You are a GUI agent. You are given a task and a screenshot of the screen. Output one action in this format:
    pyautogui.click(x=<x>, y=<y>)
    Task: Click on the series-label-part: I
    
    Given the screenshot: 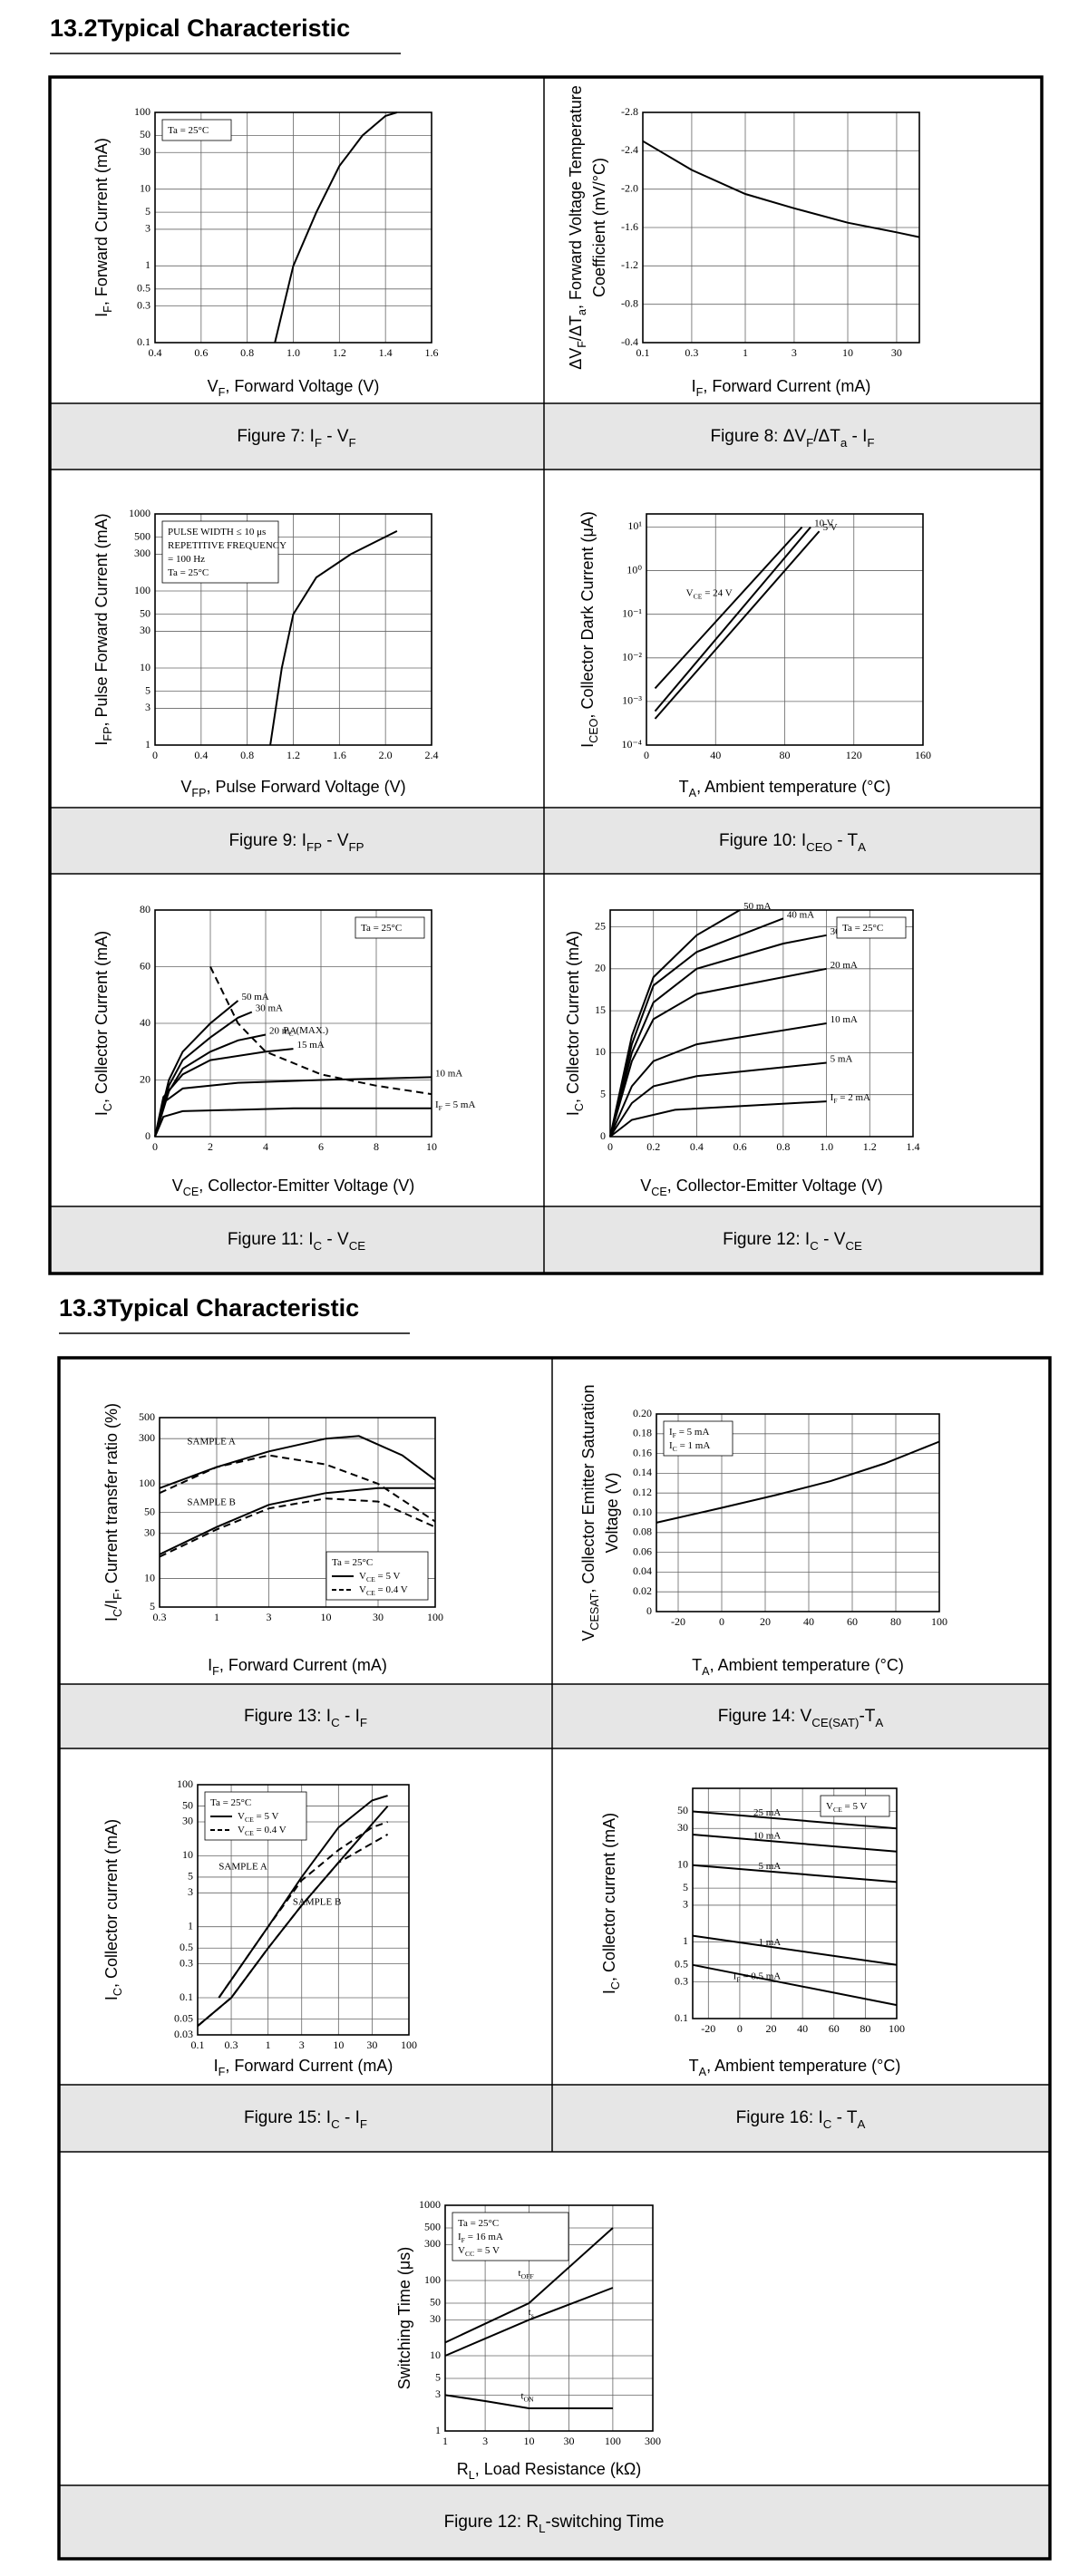 What is the action you would take?
    pyautogui.click(x=735, y=1976)
    